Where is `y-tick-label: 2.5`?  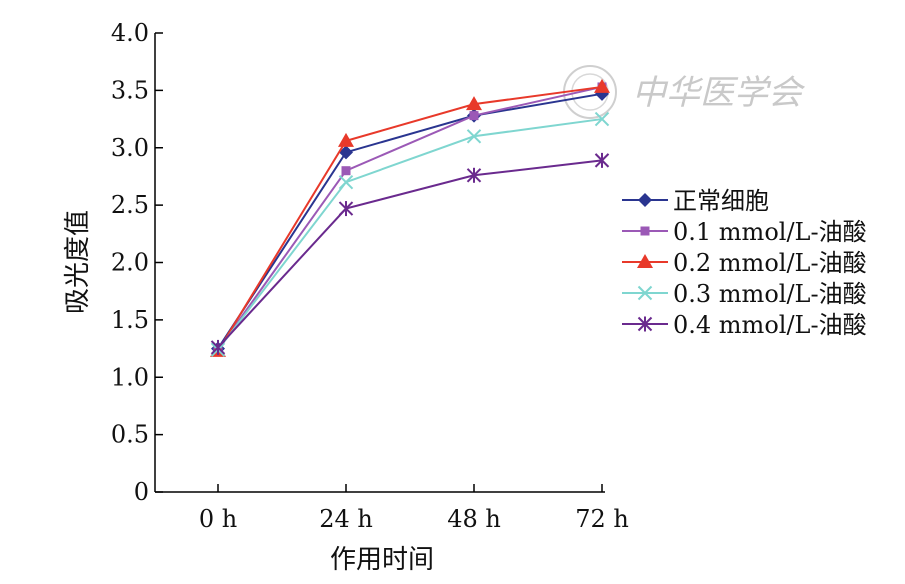 y-tick-label: 2.5 is located at coordinates (130, 205).